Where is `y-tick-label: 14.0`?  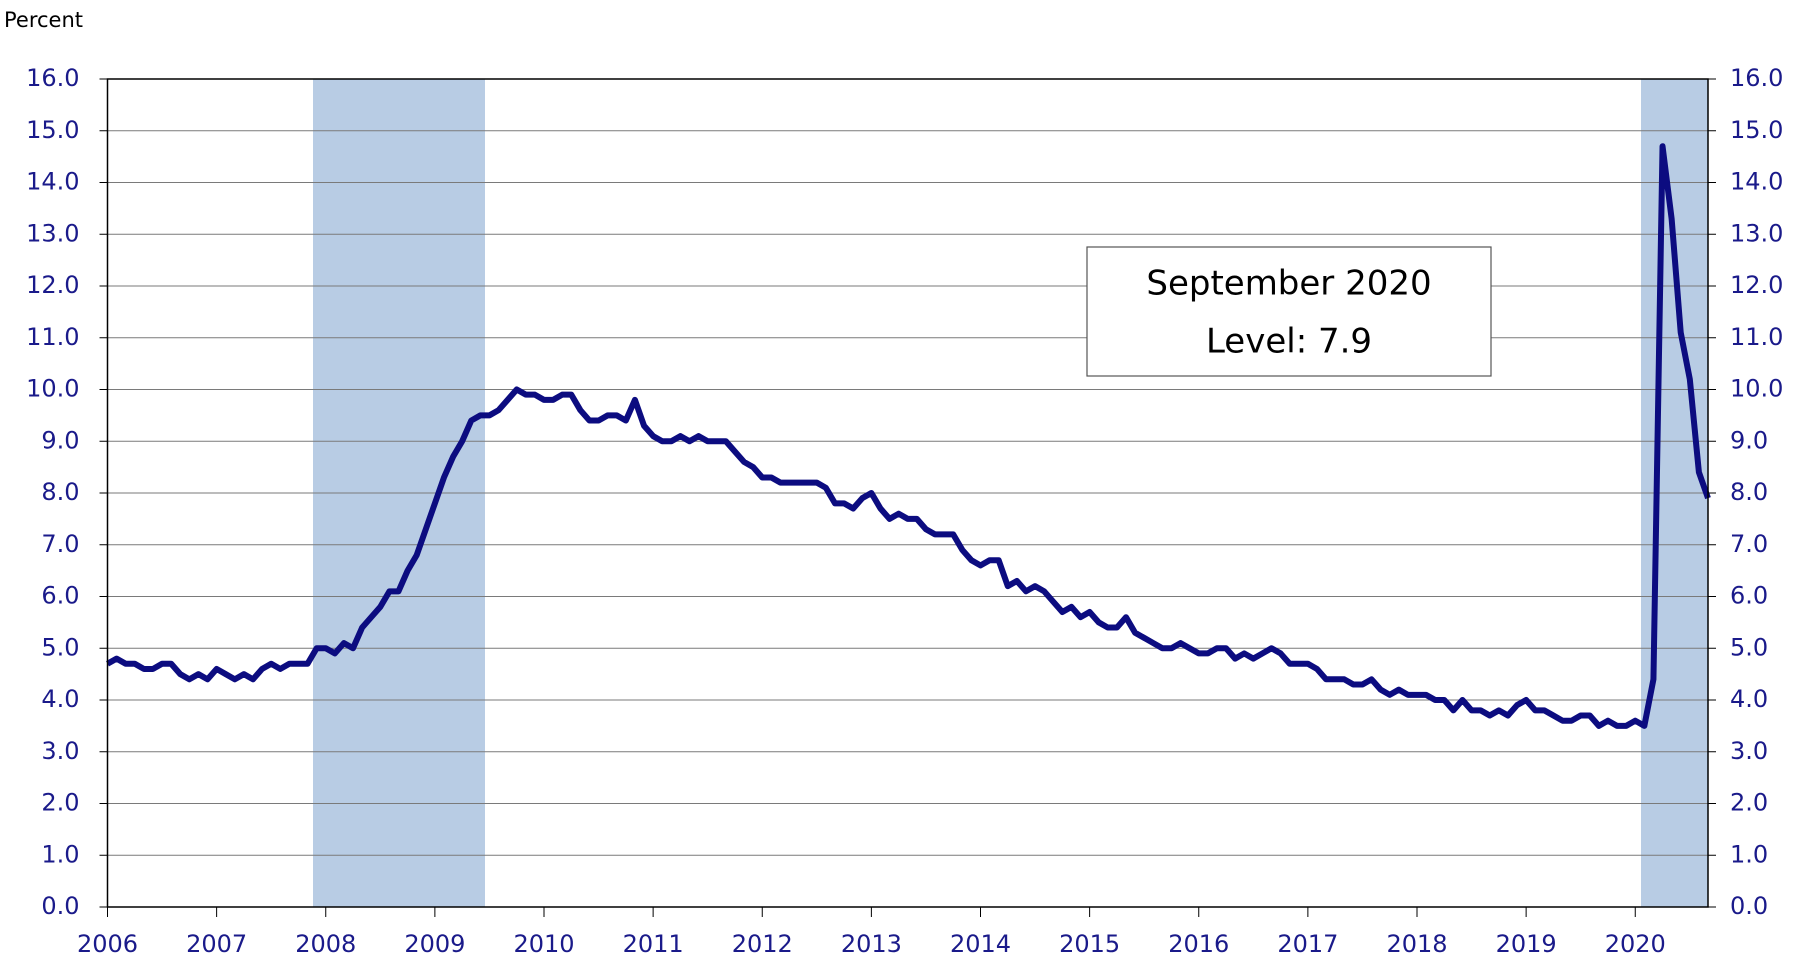 y-tick-label: 14.0 is located at coordinates (52, 182).